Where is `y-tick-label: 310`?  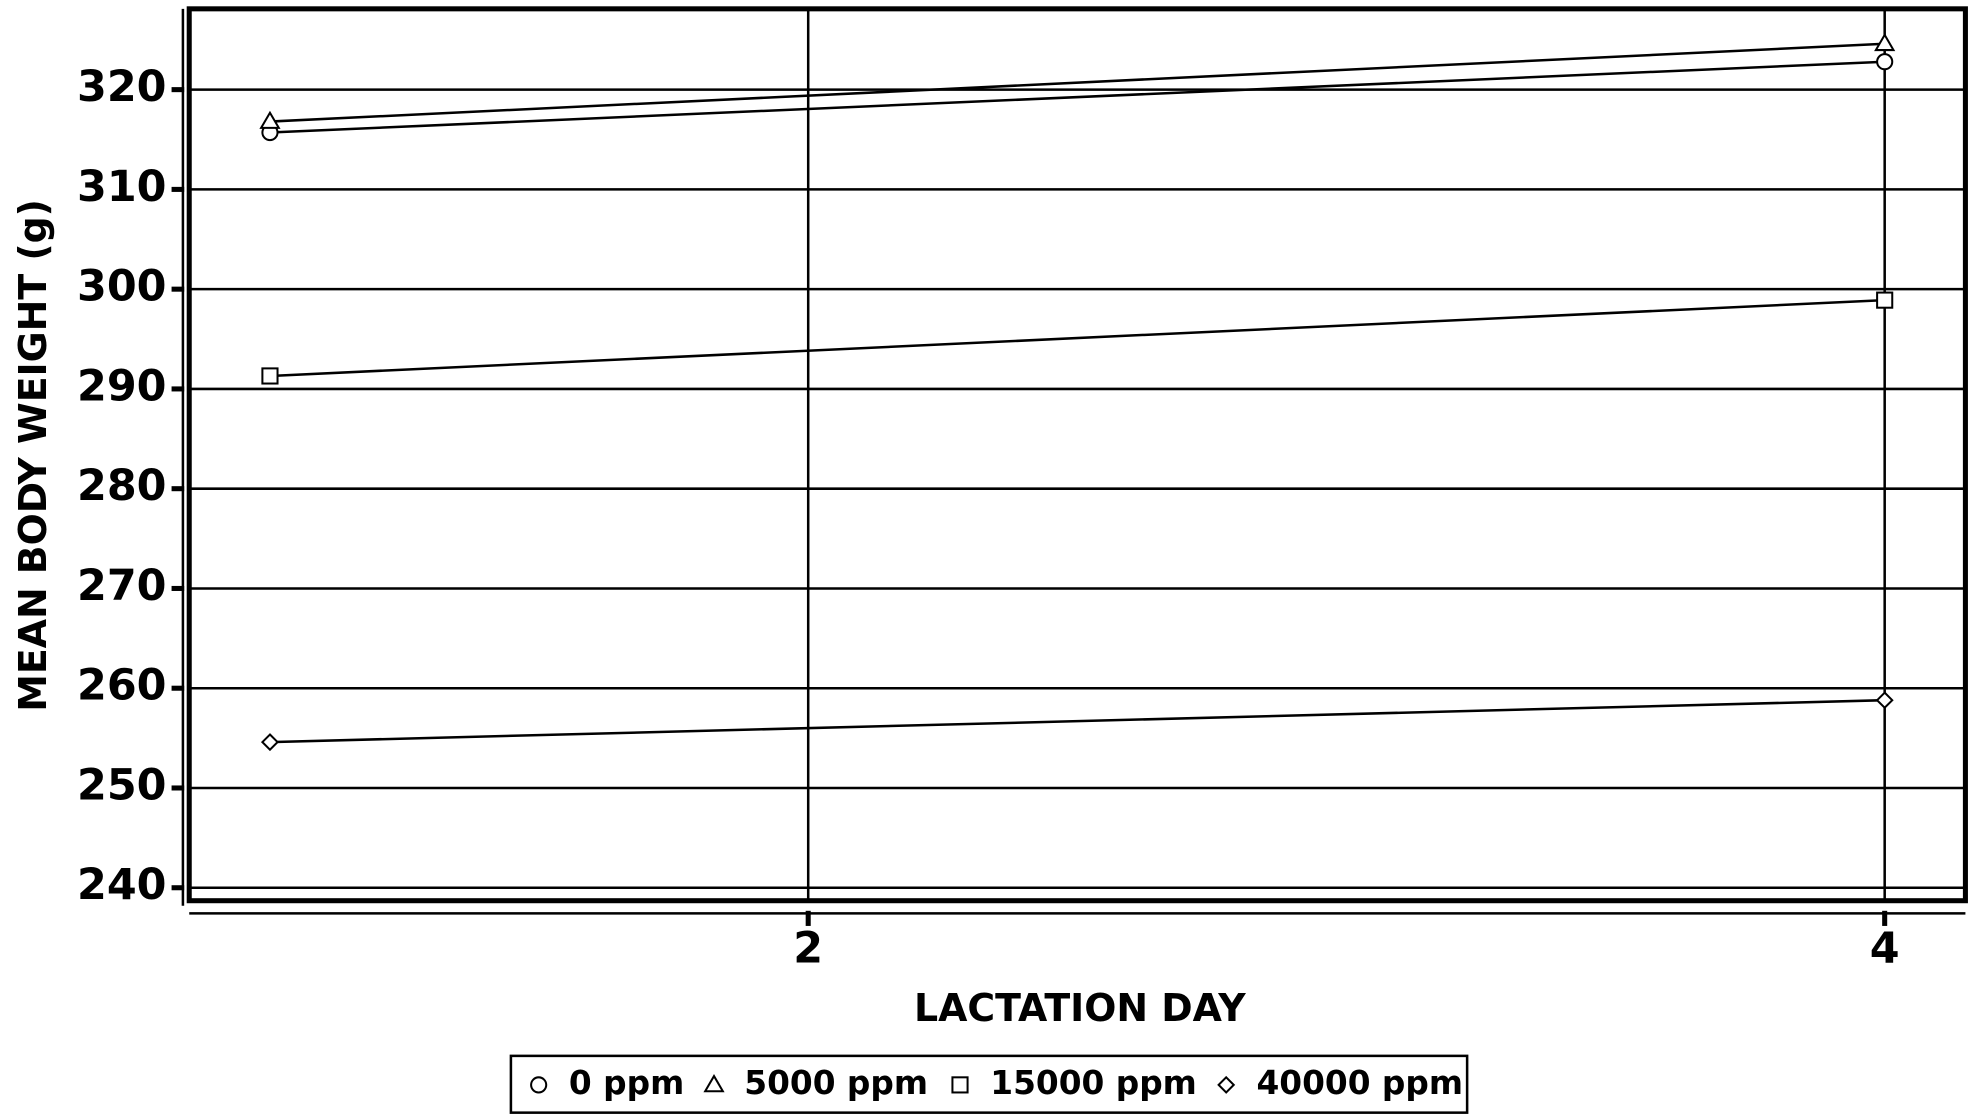 y-tick-label: 310 is located at coordinates (122, 187).